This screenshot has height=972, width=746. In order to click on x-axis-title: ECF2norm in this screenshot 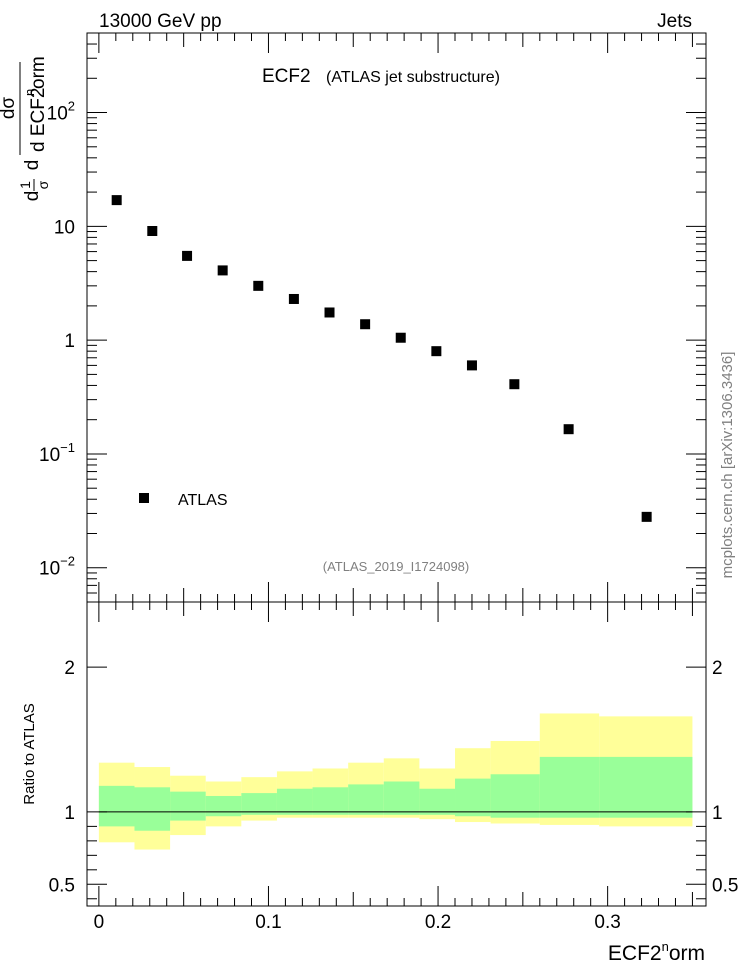, I will do `click(656, 952)`.